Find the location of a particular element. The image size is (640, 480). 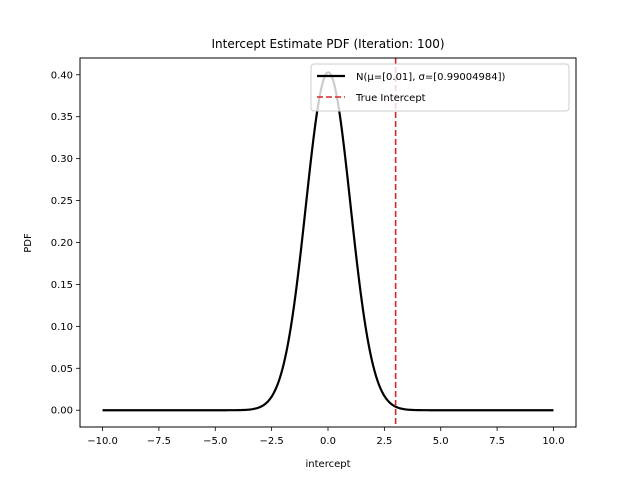

x-tick-label: −5.0 is located at coordinates (215, 441).